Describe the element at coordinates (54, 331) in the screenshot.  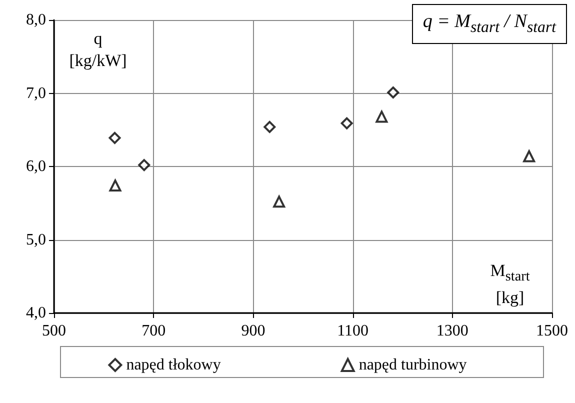
I see `x-tick-label: 500` at that location.